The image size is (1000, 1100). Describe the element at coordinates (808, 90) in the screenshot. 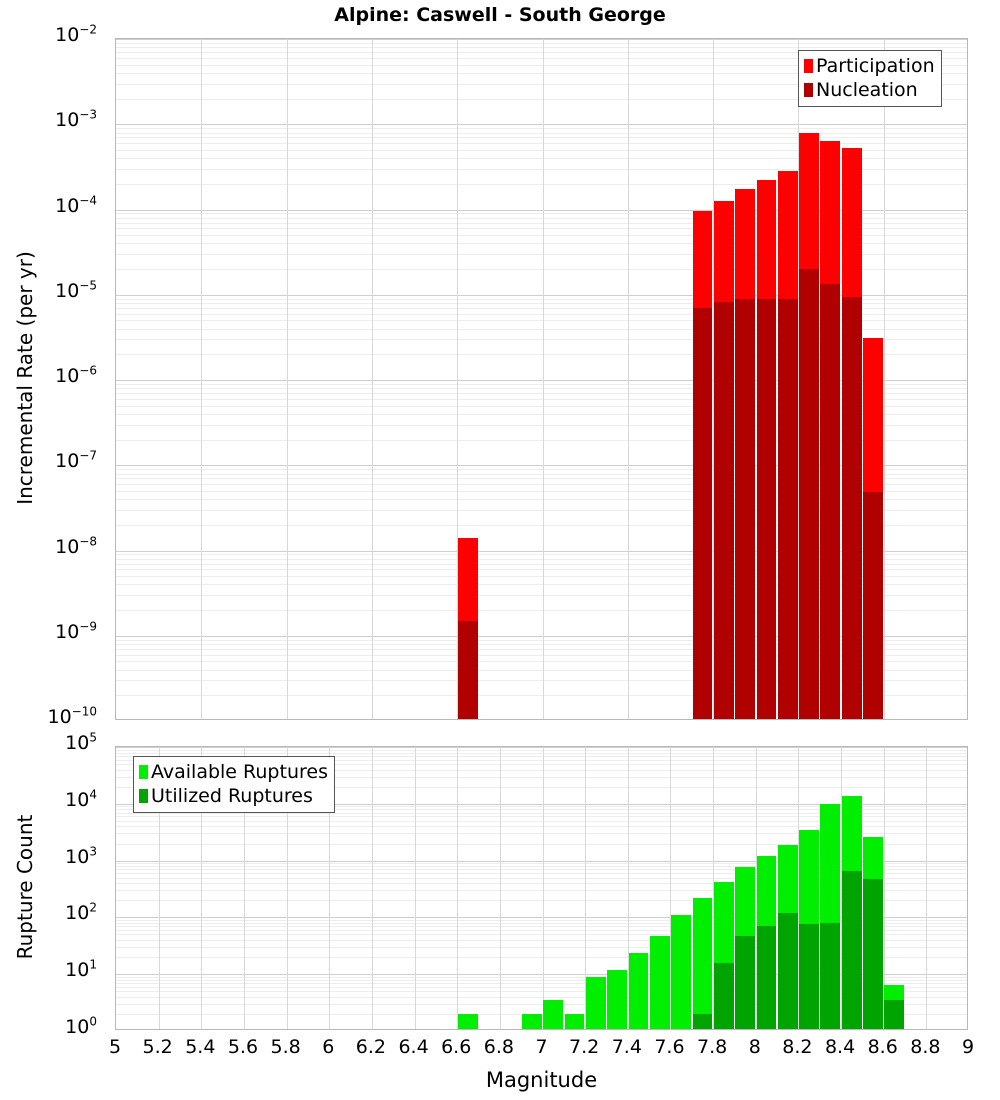

I see `legend-swatch-icon` at that location.